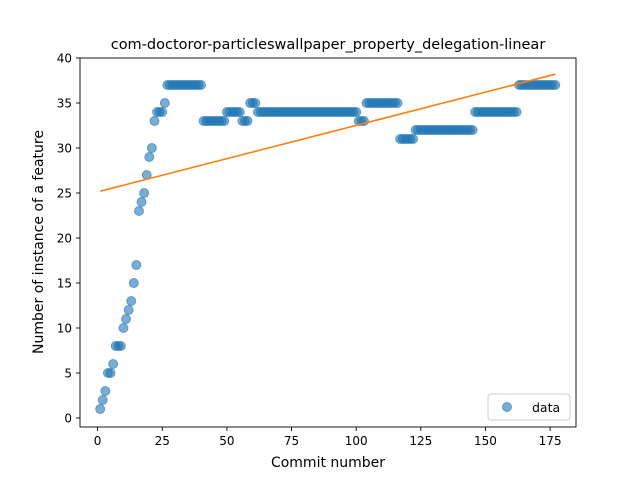 The height and width of the screenshot is (480, 640). I want to click on y-axis-ticks: 0 5 10 15 20 25 30 35 40, so click(68, 239).